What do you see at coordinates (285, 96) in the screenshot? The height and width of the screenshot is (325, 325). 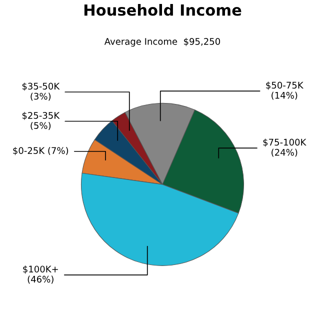 I see `data-label: (14%)` at bounding box center [285, 96].